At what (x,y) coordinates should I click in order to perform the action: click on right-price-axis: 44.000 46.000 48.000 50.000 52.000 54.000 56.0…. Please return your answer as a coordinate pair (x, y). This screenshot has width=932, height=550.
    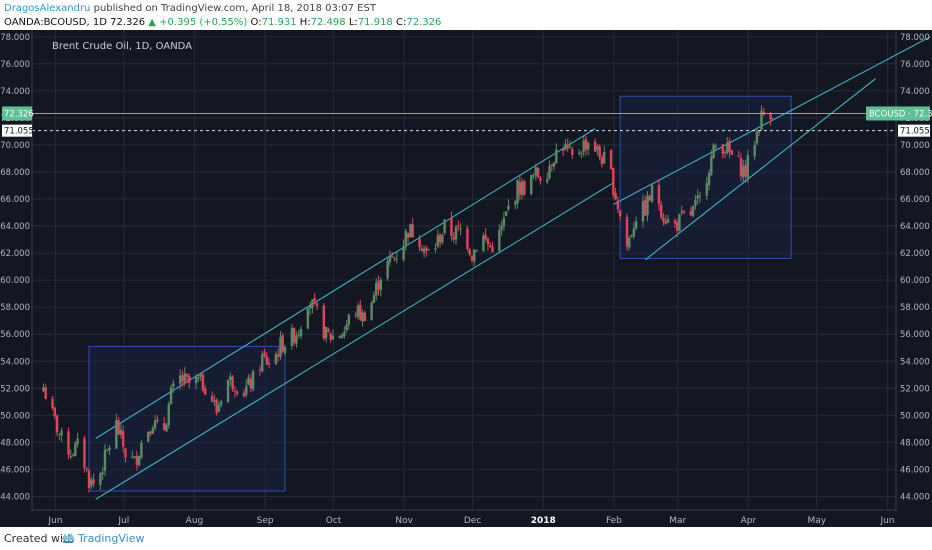
    Looking at the image, I should click on (899, 268).